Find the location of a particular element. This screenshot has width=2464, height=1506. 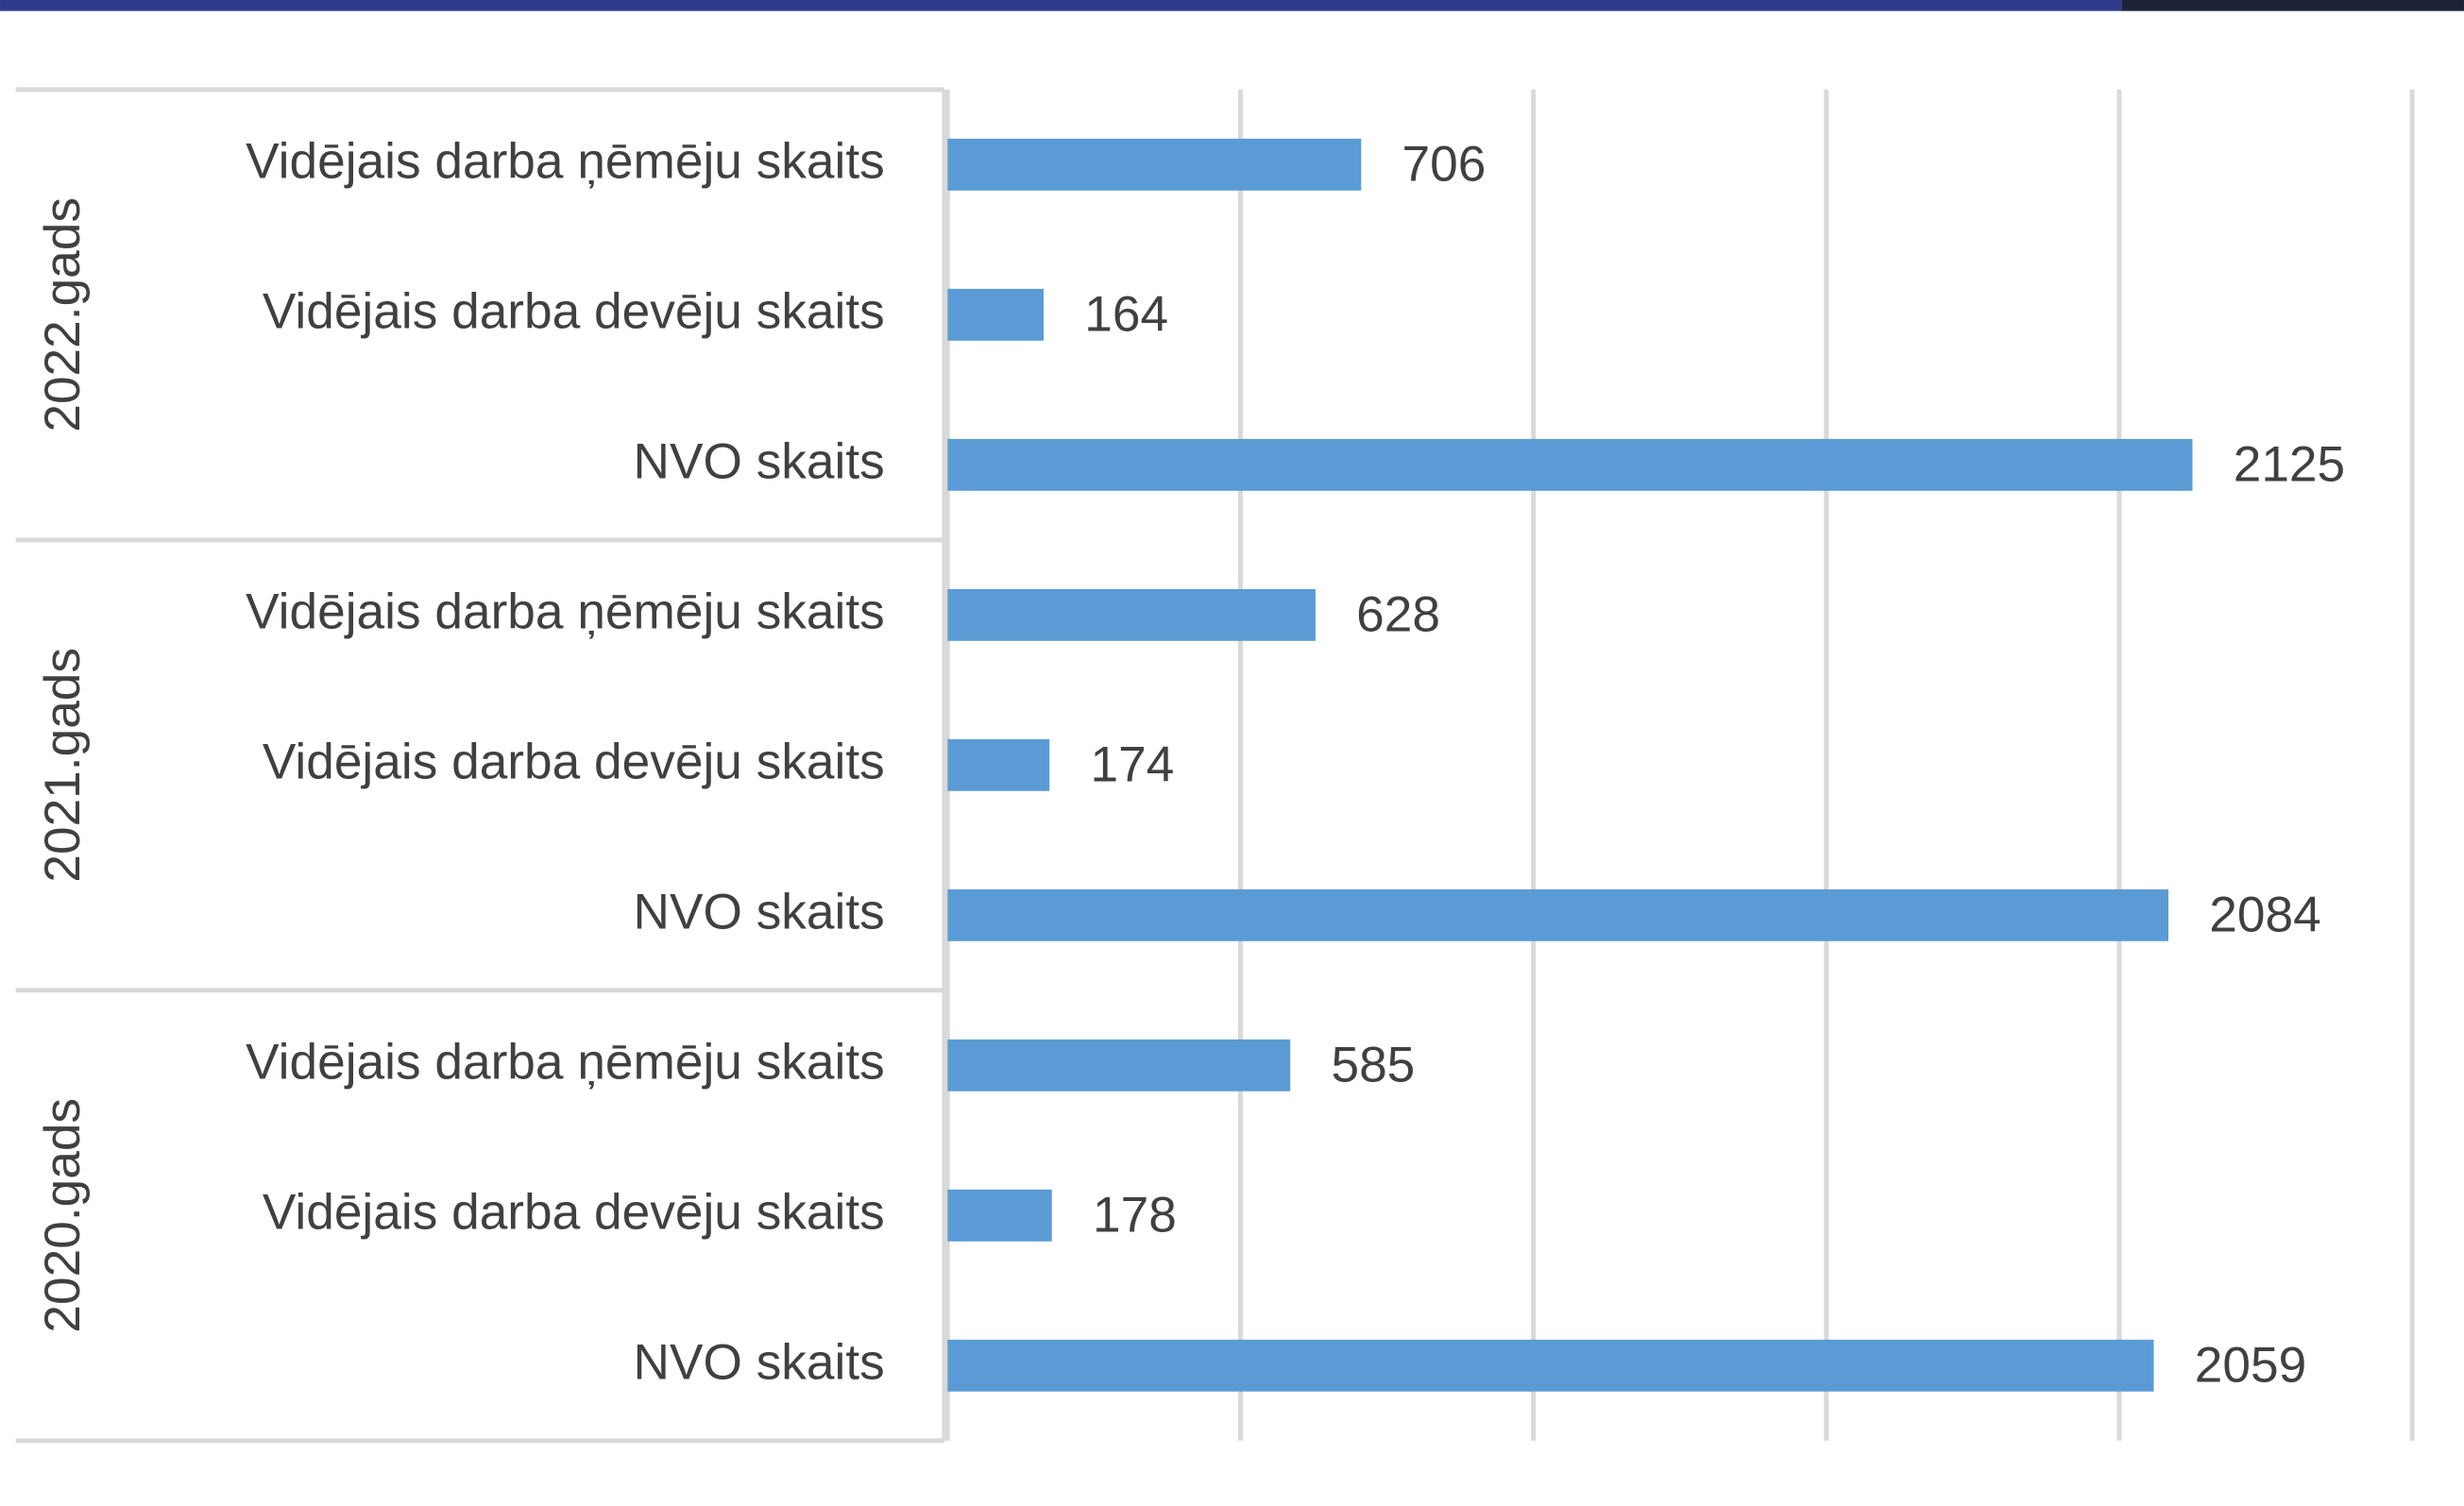

top-band-dark is located at coordinates (2292, 5).